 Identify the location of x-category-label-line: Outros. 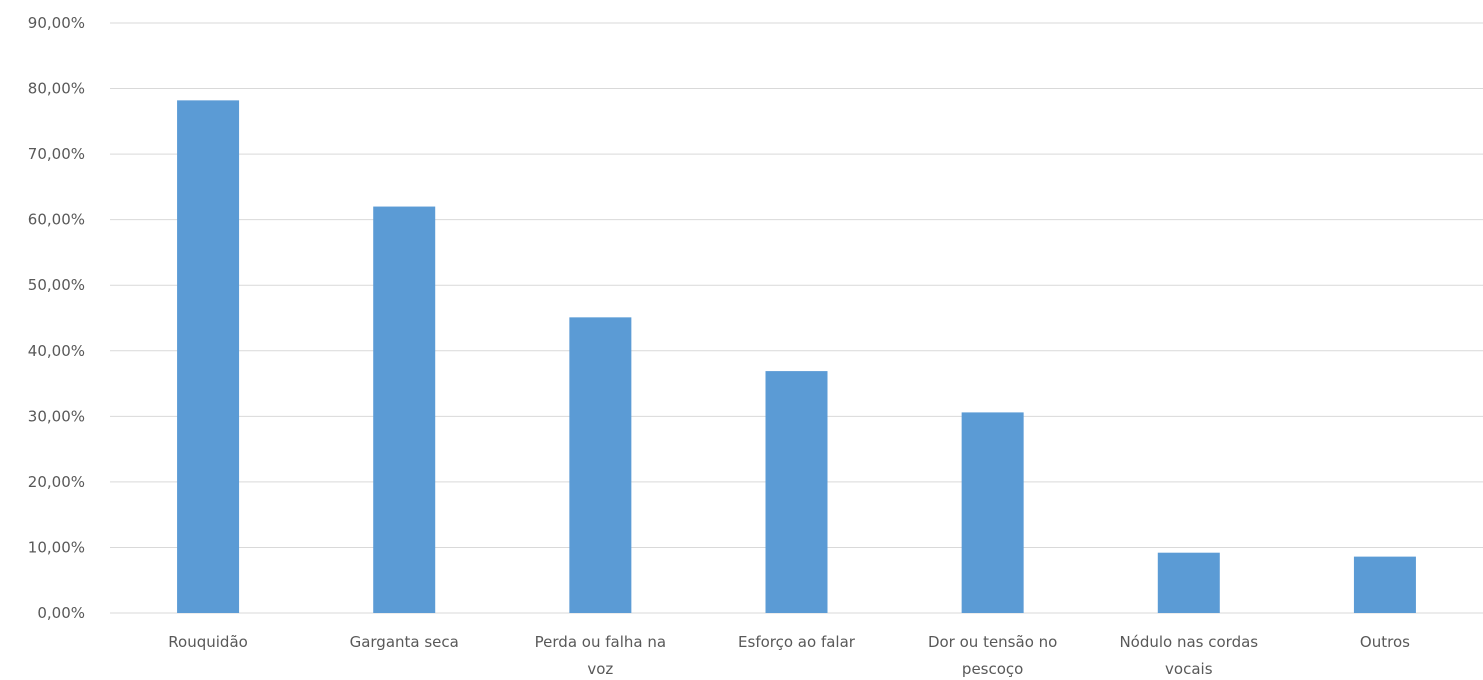
(1385, 642).